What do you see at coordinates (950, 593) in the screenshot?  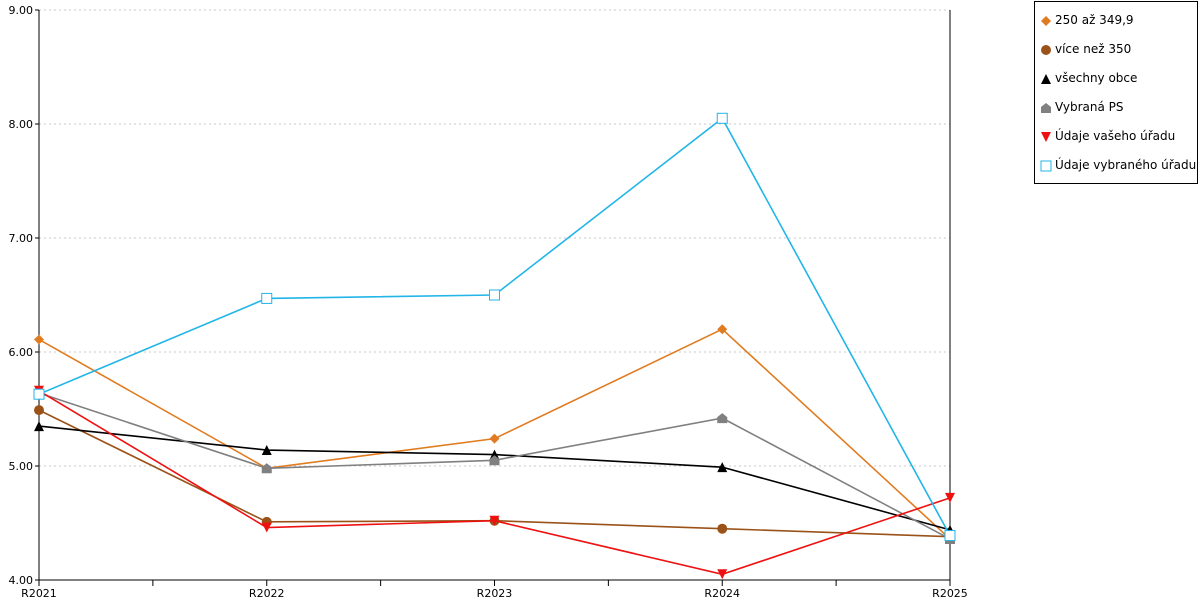 I see `x-tick-label: R2025` at bounding box center [950, 593].